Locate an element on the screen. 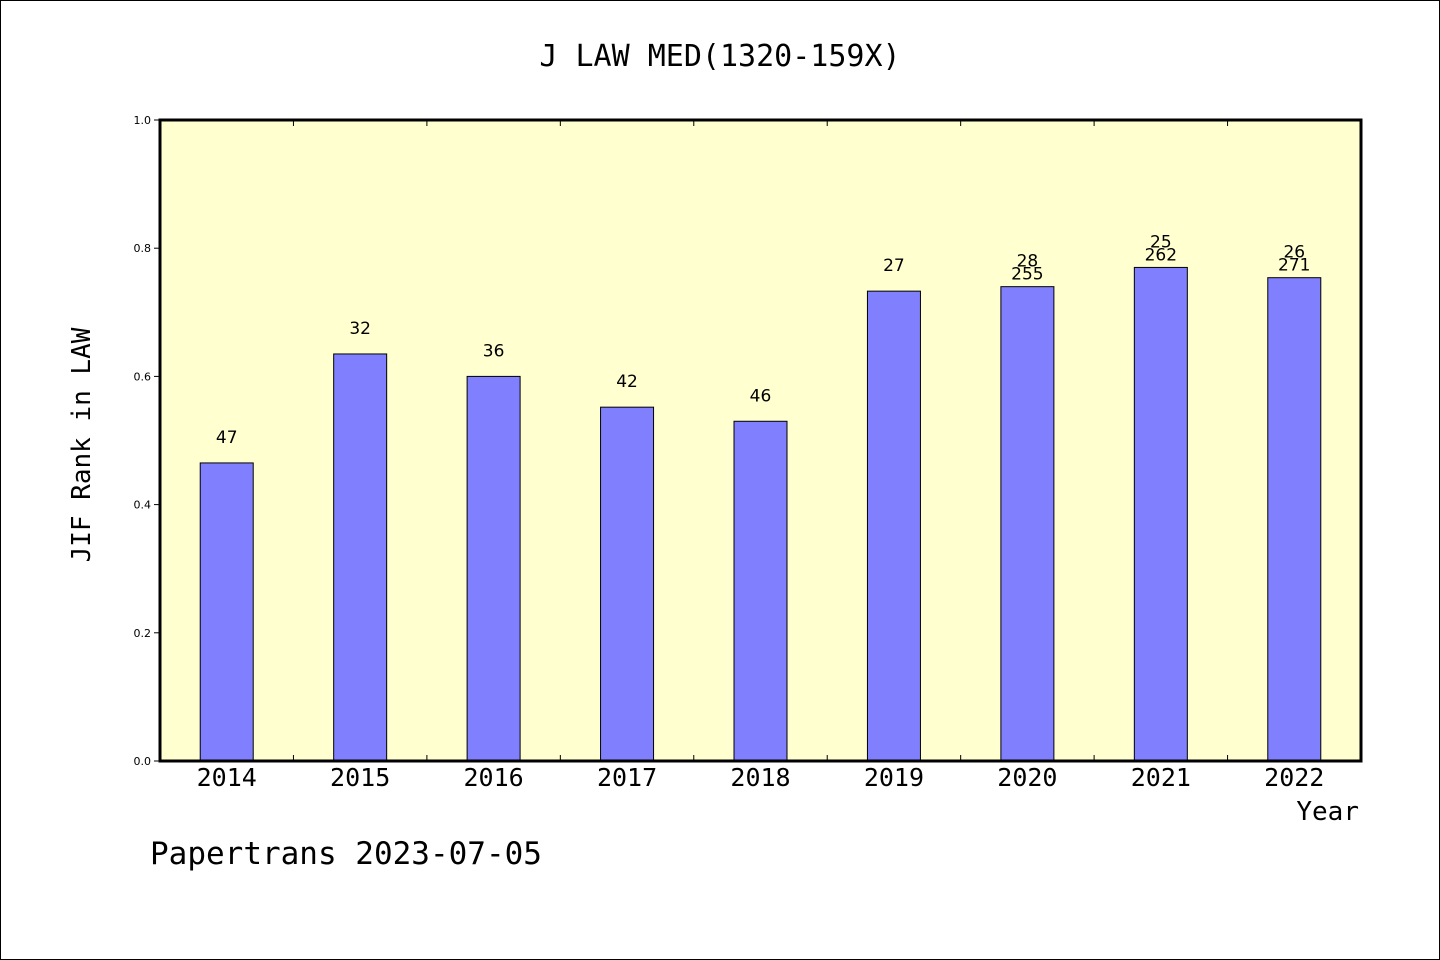 The image size is (1440, 960). bar-2020 is located at coordinates (1027, 524).